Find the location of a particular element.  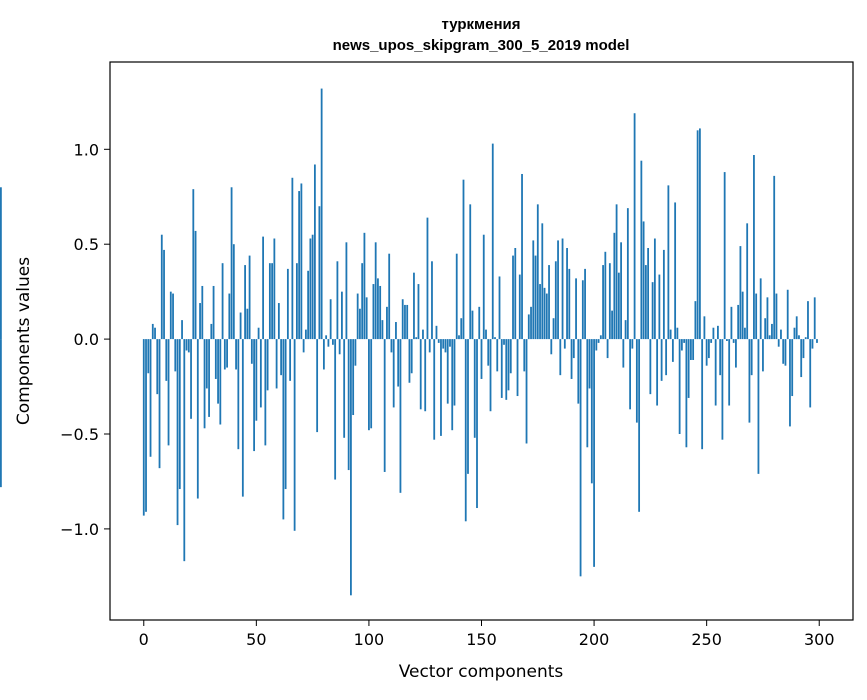

x-tick-label: 100 is located at coordinates (369, 639).